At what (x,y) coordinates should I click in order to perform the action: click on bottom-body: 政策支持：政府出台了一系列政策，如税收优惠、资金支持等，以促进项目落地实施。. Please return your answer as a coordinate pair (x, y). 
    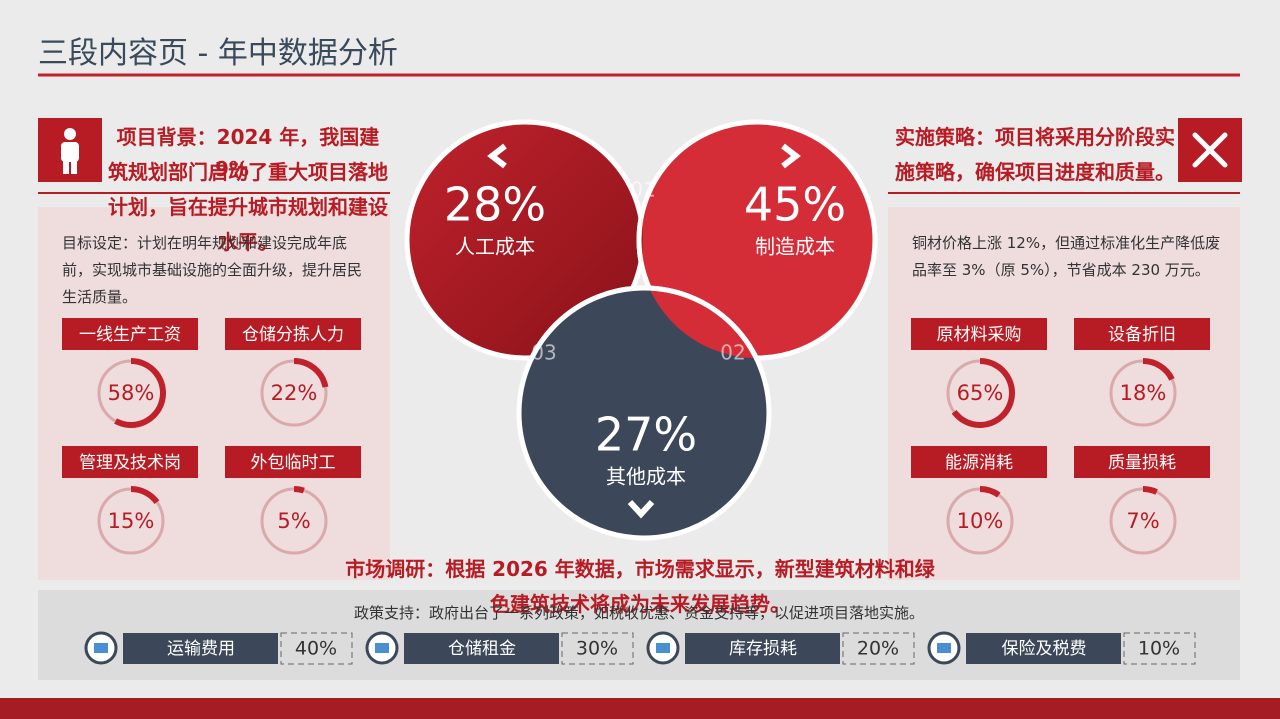
    Looking at the image, I should click on (638, 613).